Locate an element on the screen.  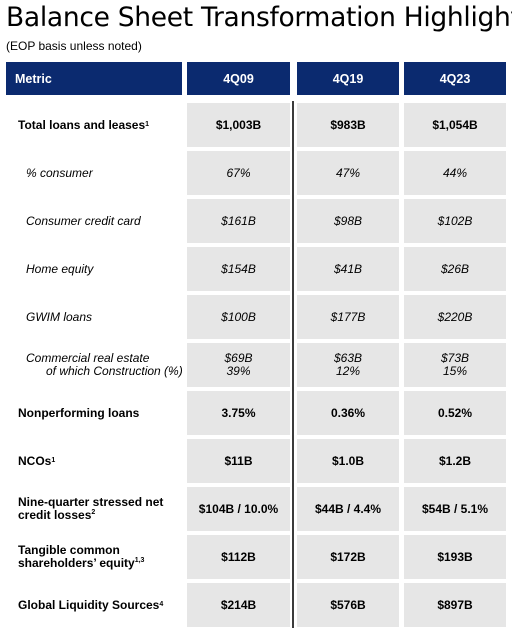
cell-stressed-4q23: $54B / 5.1% is located at coordinates (455, 509).